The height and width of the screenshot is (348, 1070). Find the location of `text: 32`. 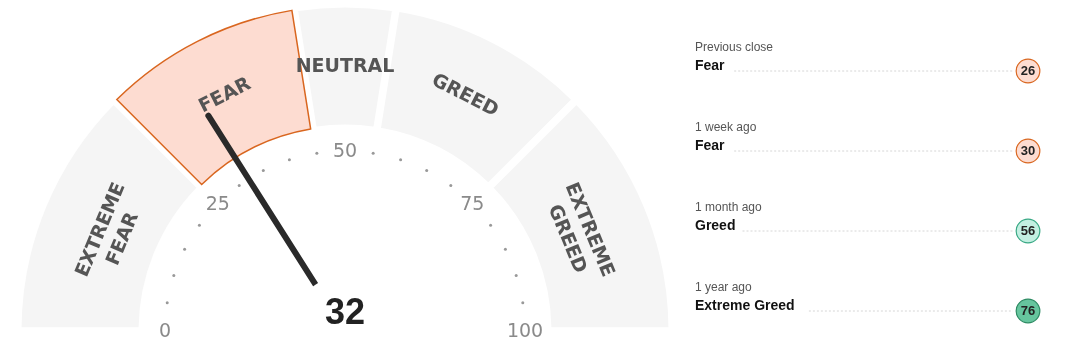

text: 32 is located at coordinates (345, 311).